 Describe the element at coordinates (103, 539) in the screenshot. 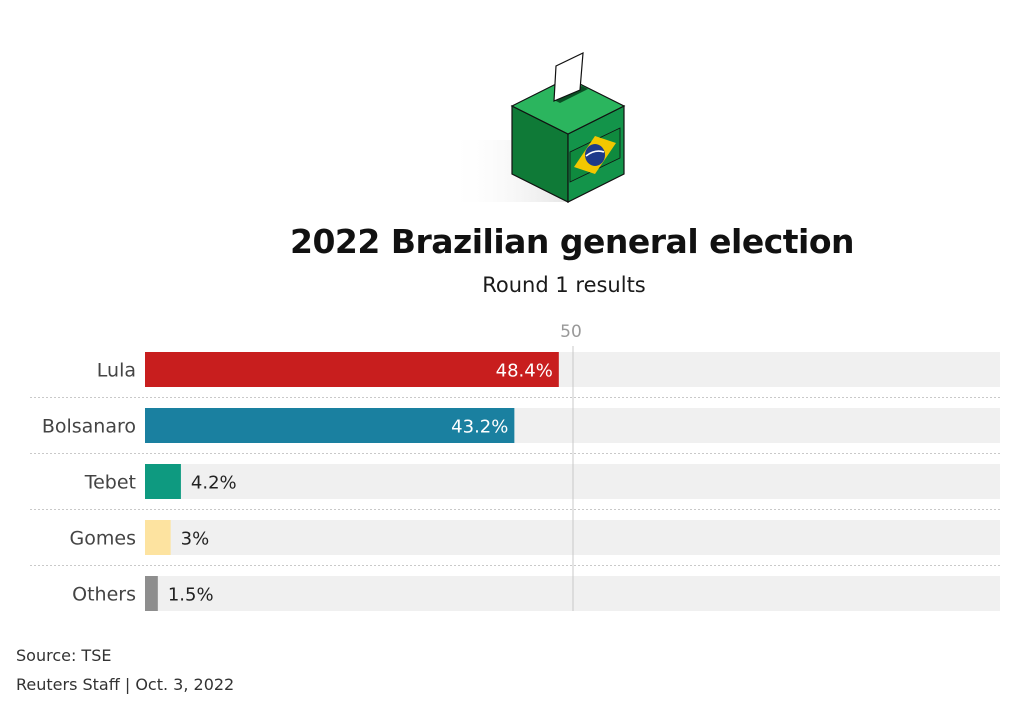

I see `category-label-gomes: Gomes` at that location.